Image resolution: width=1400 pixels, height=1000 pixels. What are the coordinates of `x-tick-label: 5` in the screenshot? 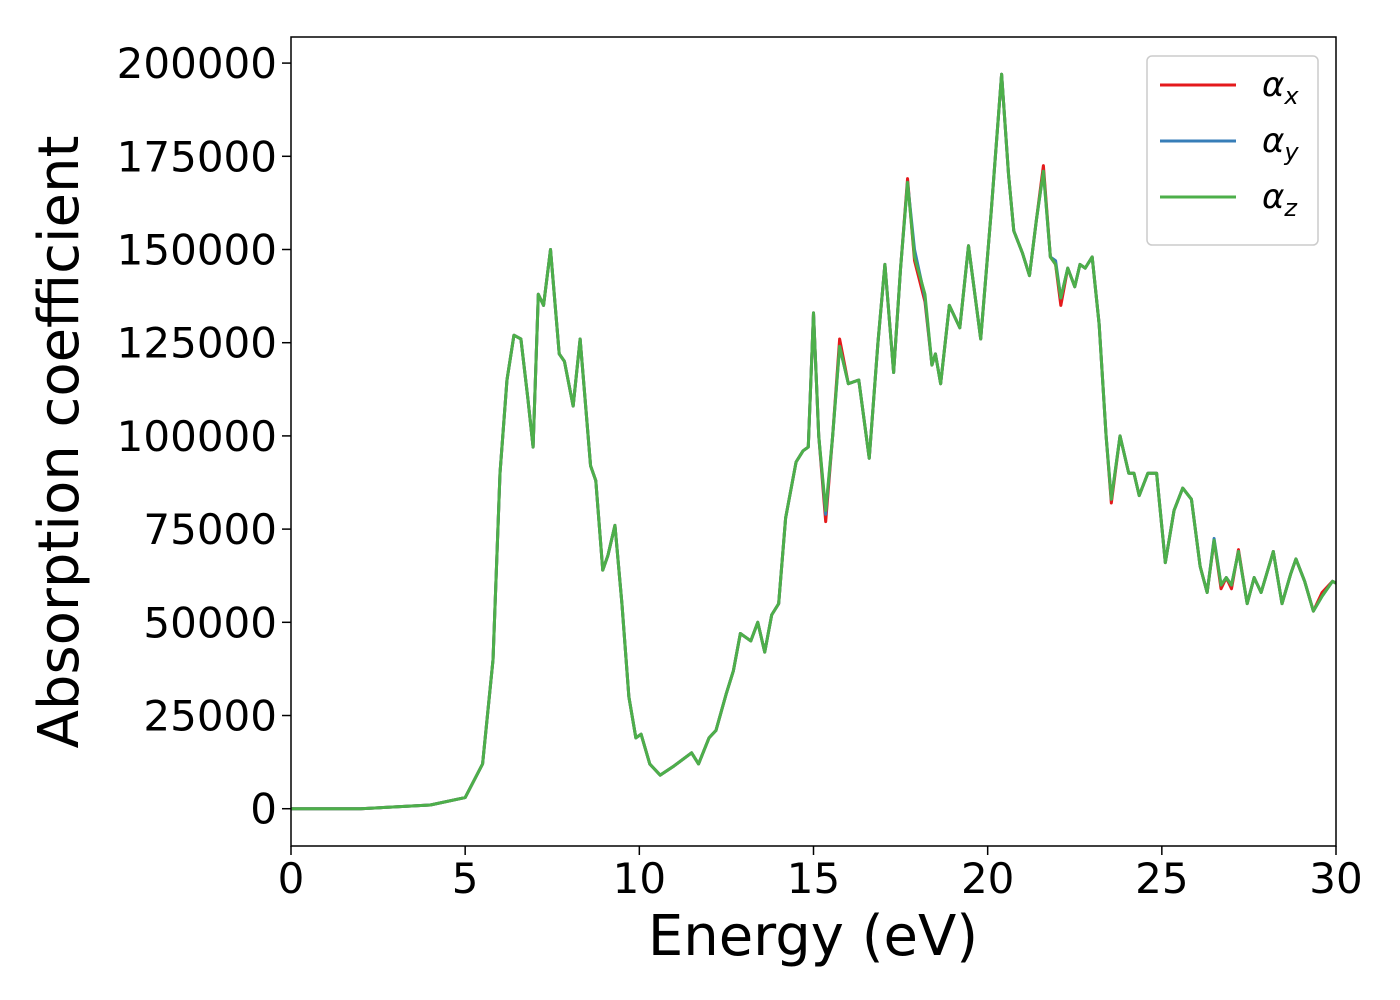 It's located at (465, 878).